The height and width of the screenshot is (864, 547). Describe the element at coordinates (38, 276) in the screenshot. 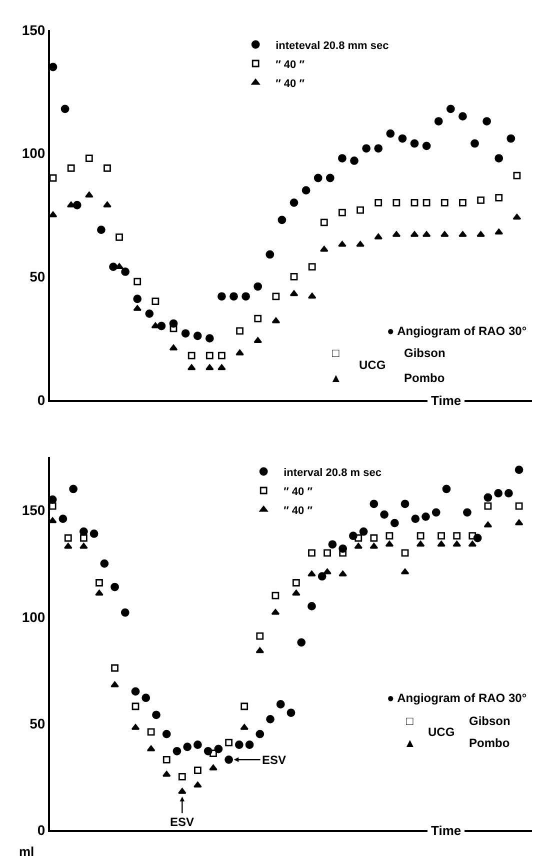

I see `y-tick-label: 50` at that location.